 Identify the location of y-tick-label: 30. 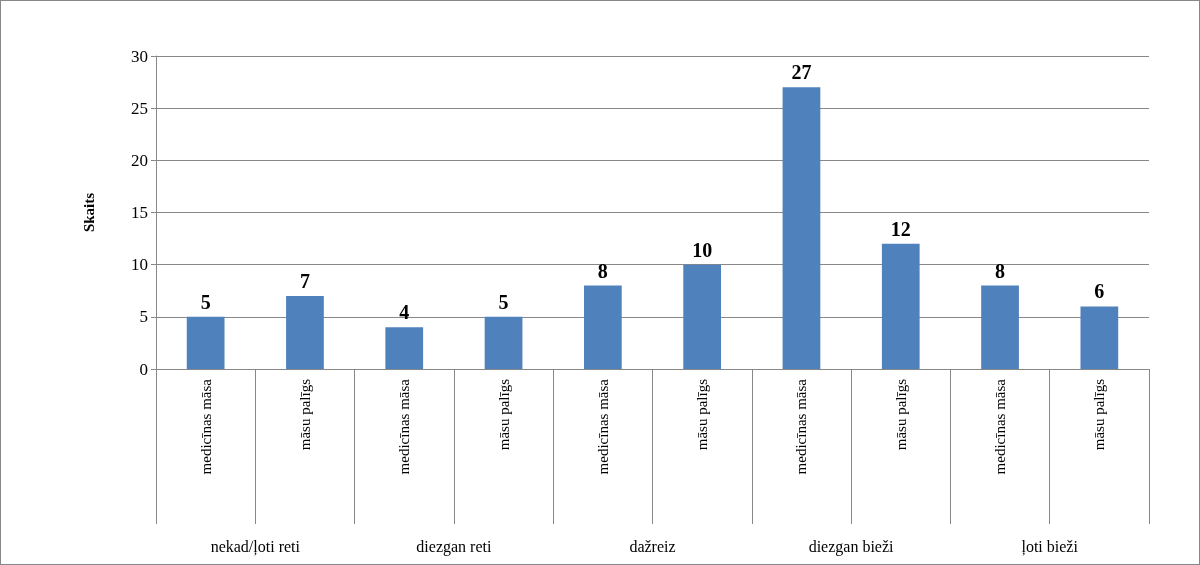
(139, 56).